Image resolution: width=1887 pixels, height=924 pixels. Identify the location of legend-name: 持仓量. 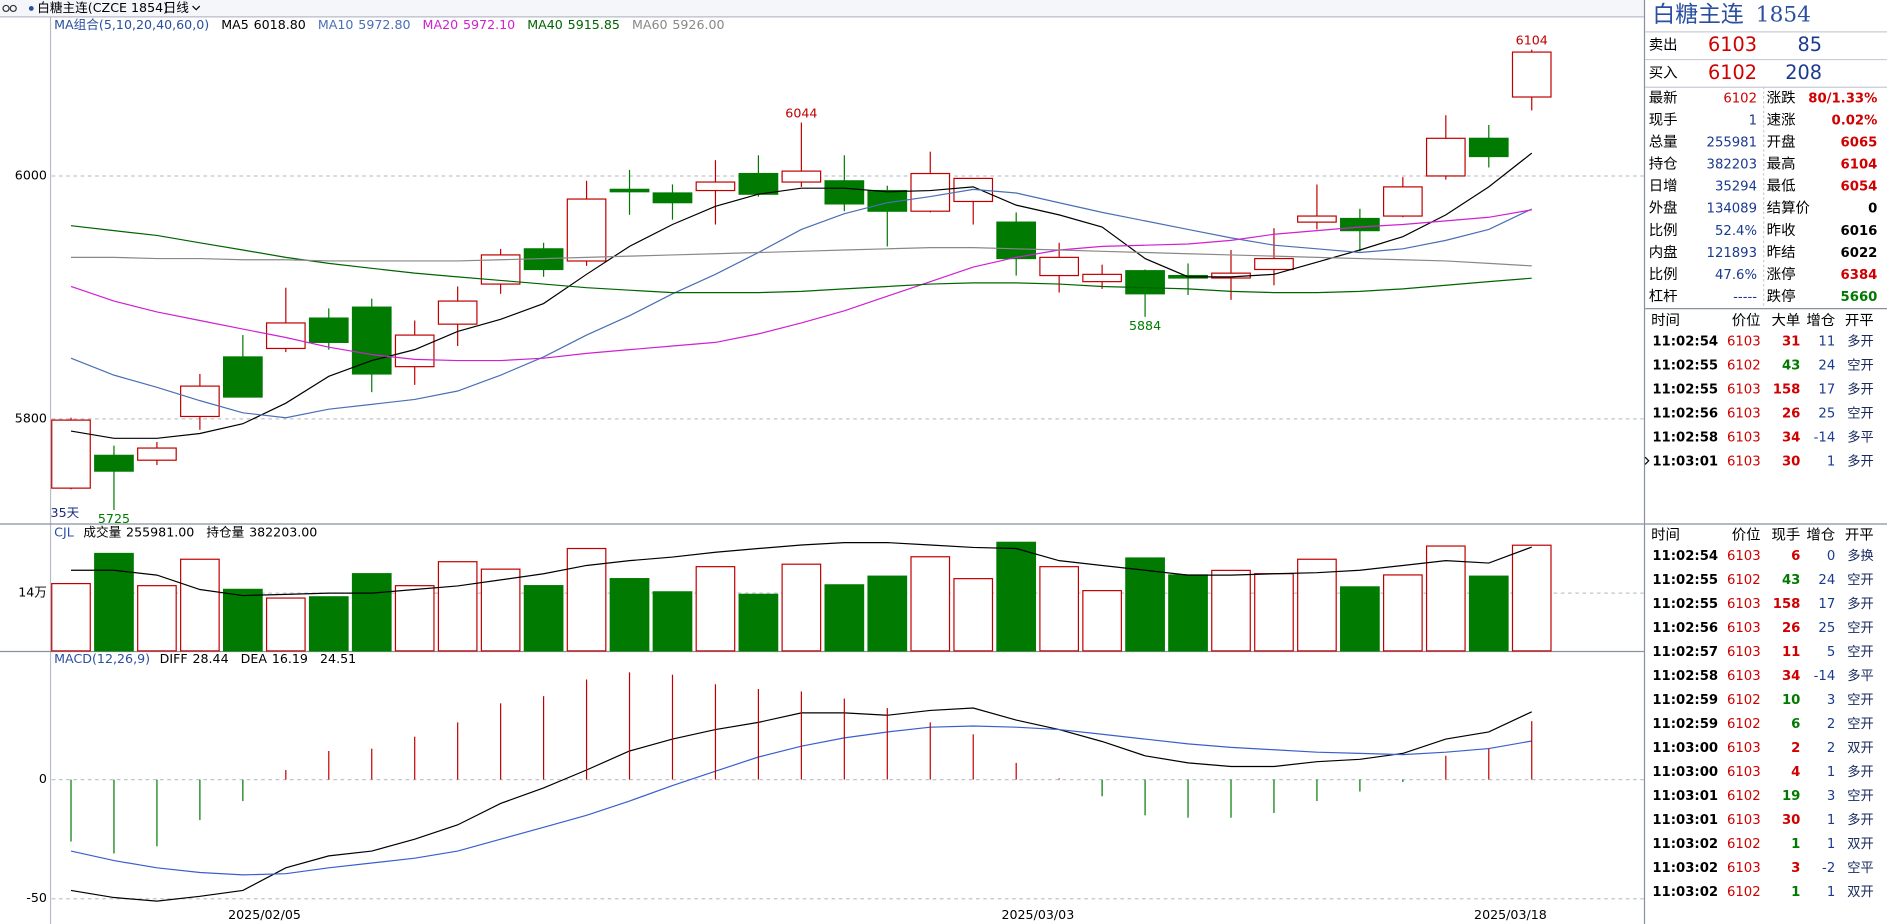
(225, 531).